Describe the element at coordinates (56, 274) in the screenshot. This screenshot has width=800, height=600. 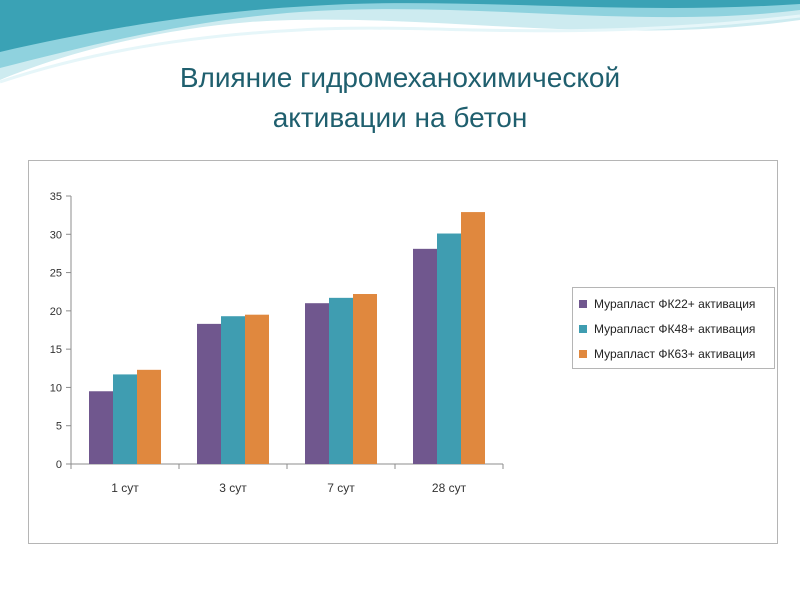
I see `y-tick-label: 25` at that location.